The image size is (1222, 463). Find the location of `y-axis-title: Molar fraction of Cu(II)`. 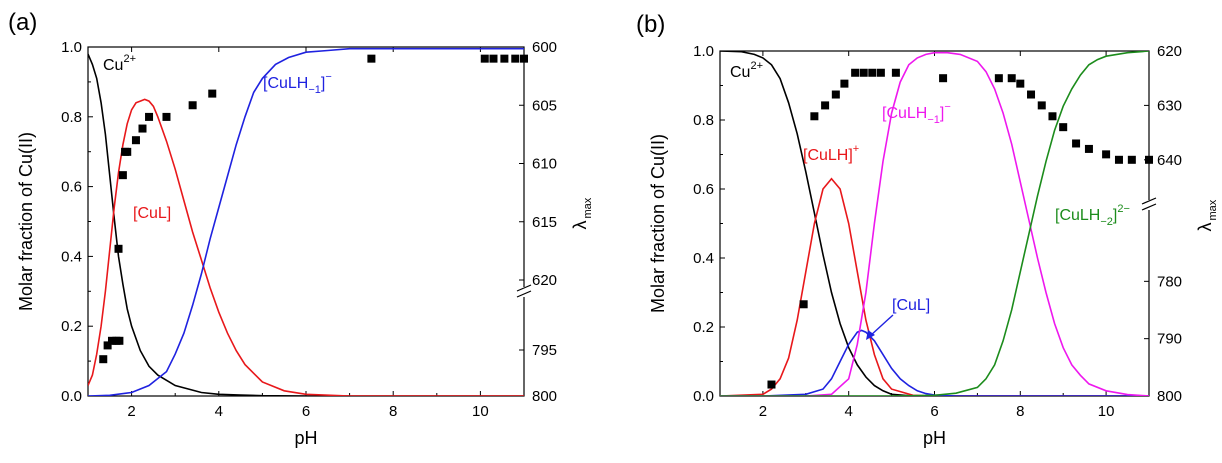

y-axis-title: Molar fraction of Cu(II) is located at coordinates (26, 221).